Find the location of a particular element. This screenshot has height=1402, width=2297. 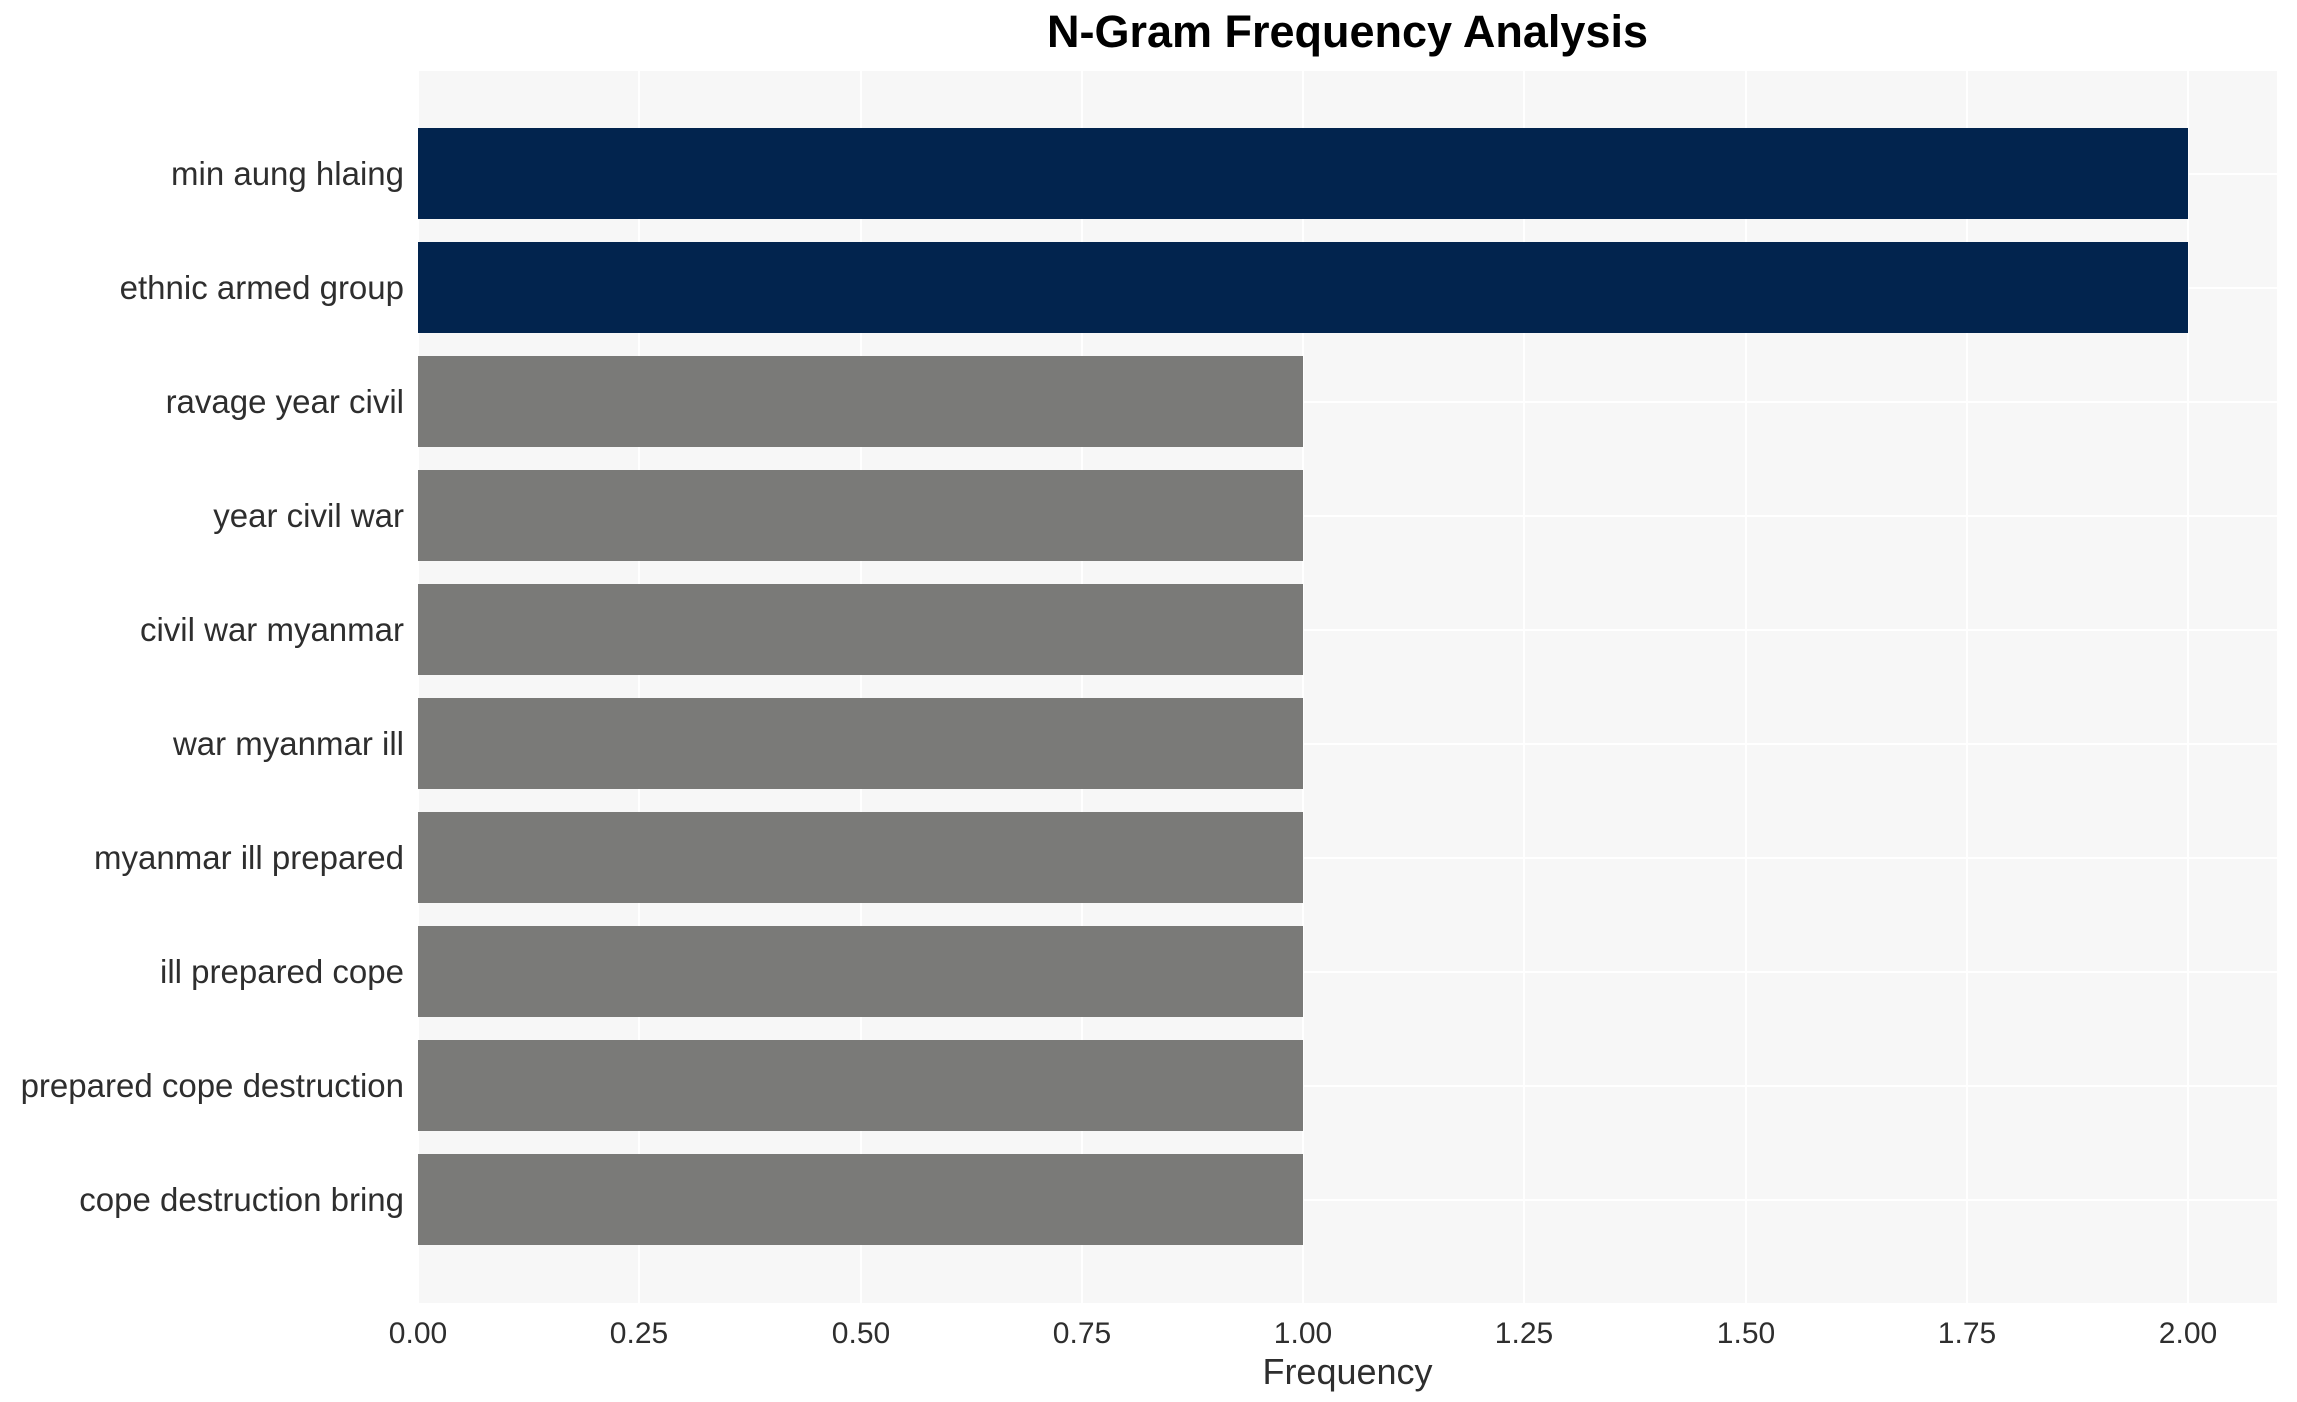

ytick-label-war-myanmar-ill: war myanmar ill is located at coordinates (288, 743).